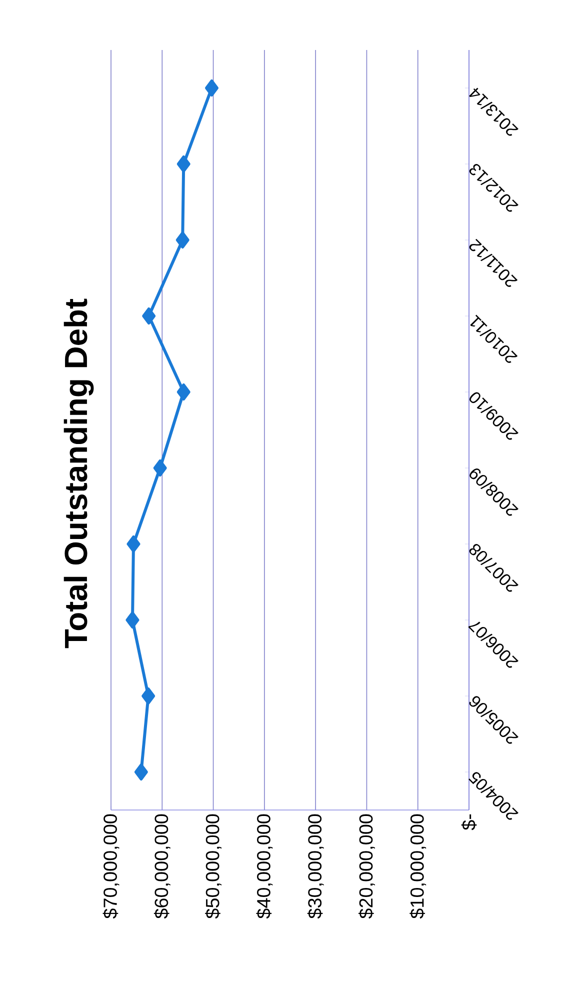  I want to click on x-tick-label: $60,000,000, so click(162, 866).